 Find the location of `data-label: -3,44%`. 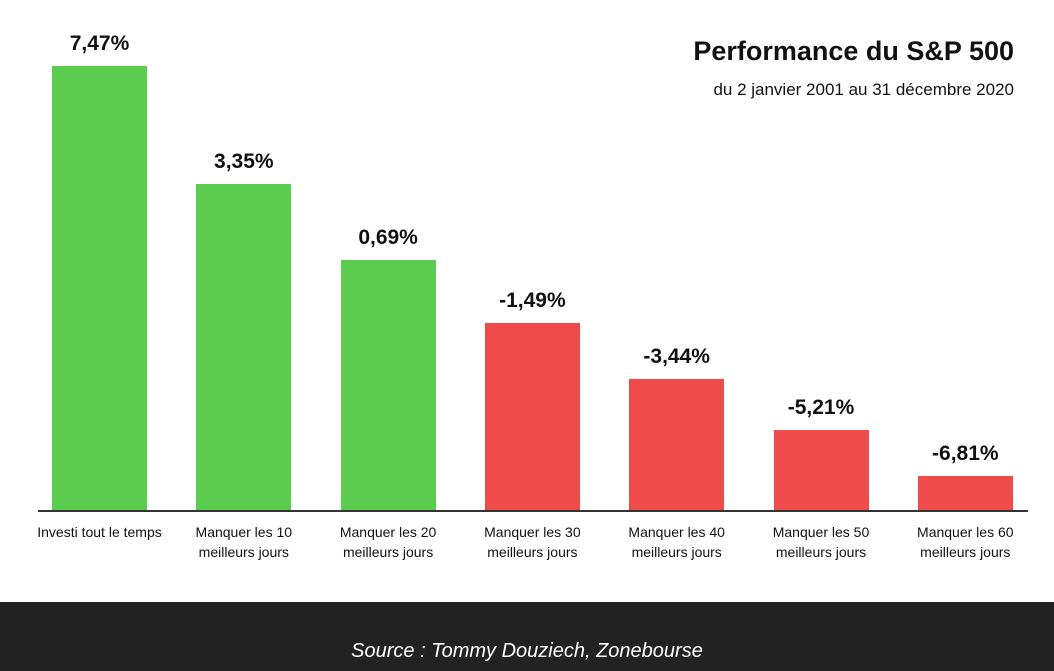

data-label: -3,44% is located at coordinates (676, 357).